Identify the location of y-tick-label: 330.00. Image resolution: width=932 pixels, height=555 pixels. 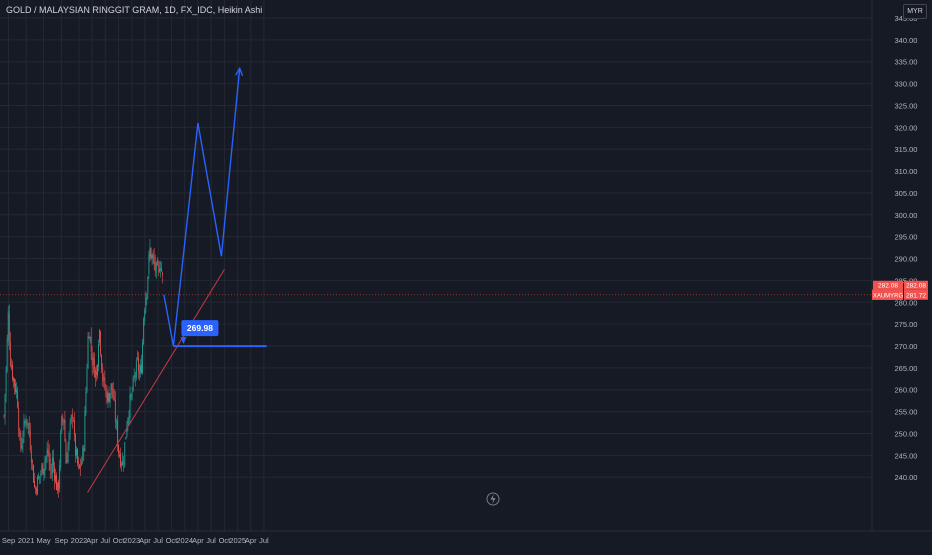
(906, 84).